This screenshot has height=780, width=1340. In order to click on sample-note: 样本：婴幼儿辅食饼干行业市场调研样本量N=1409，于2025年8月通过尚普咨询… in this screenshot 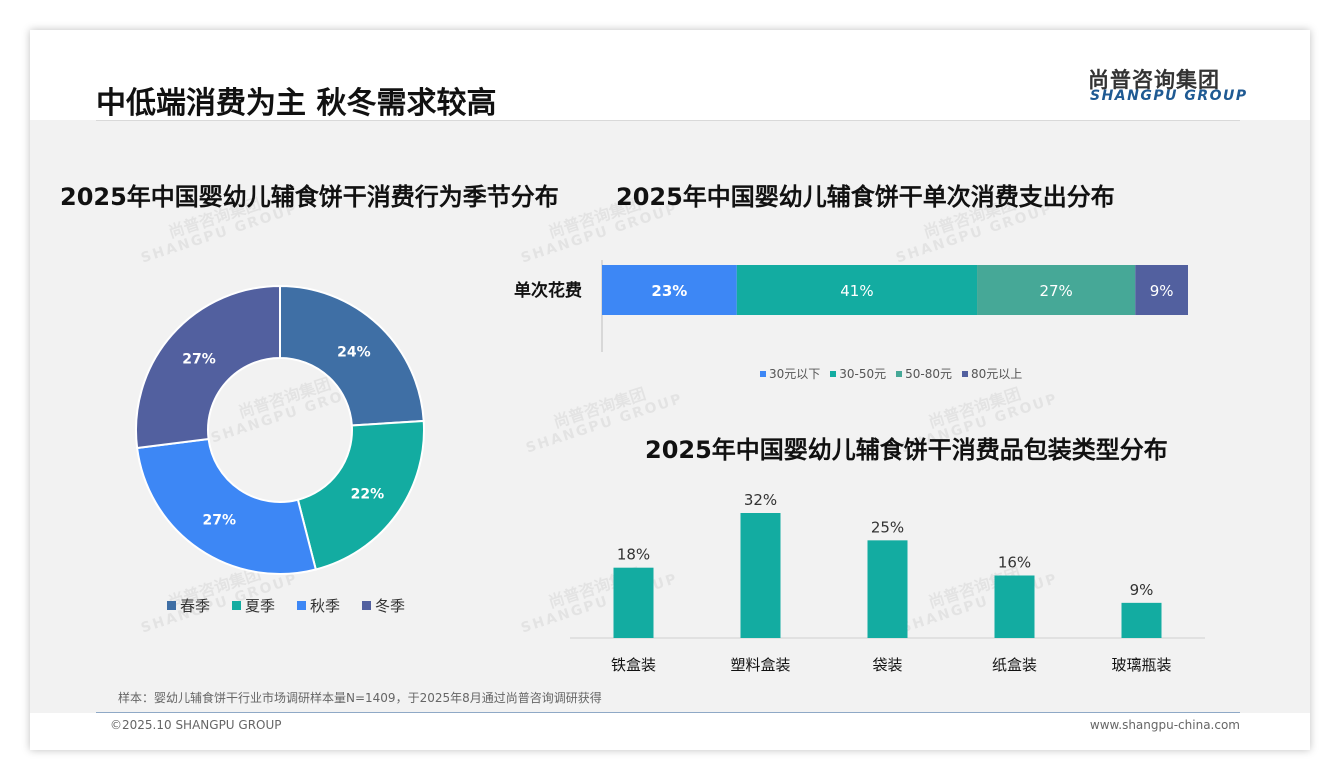, I will do `click(360, 698)`.